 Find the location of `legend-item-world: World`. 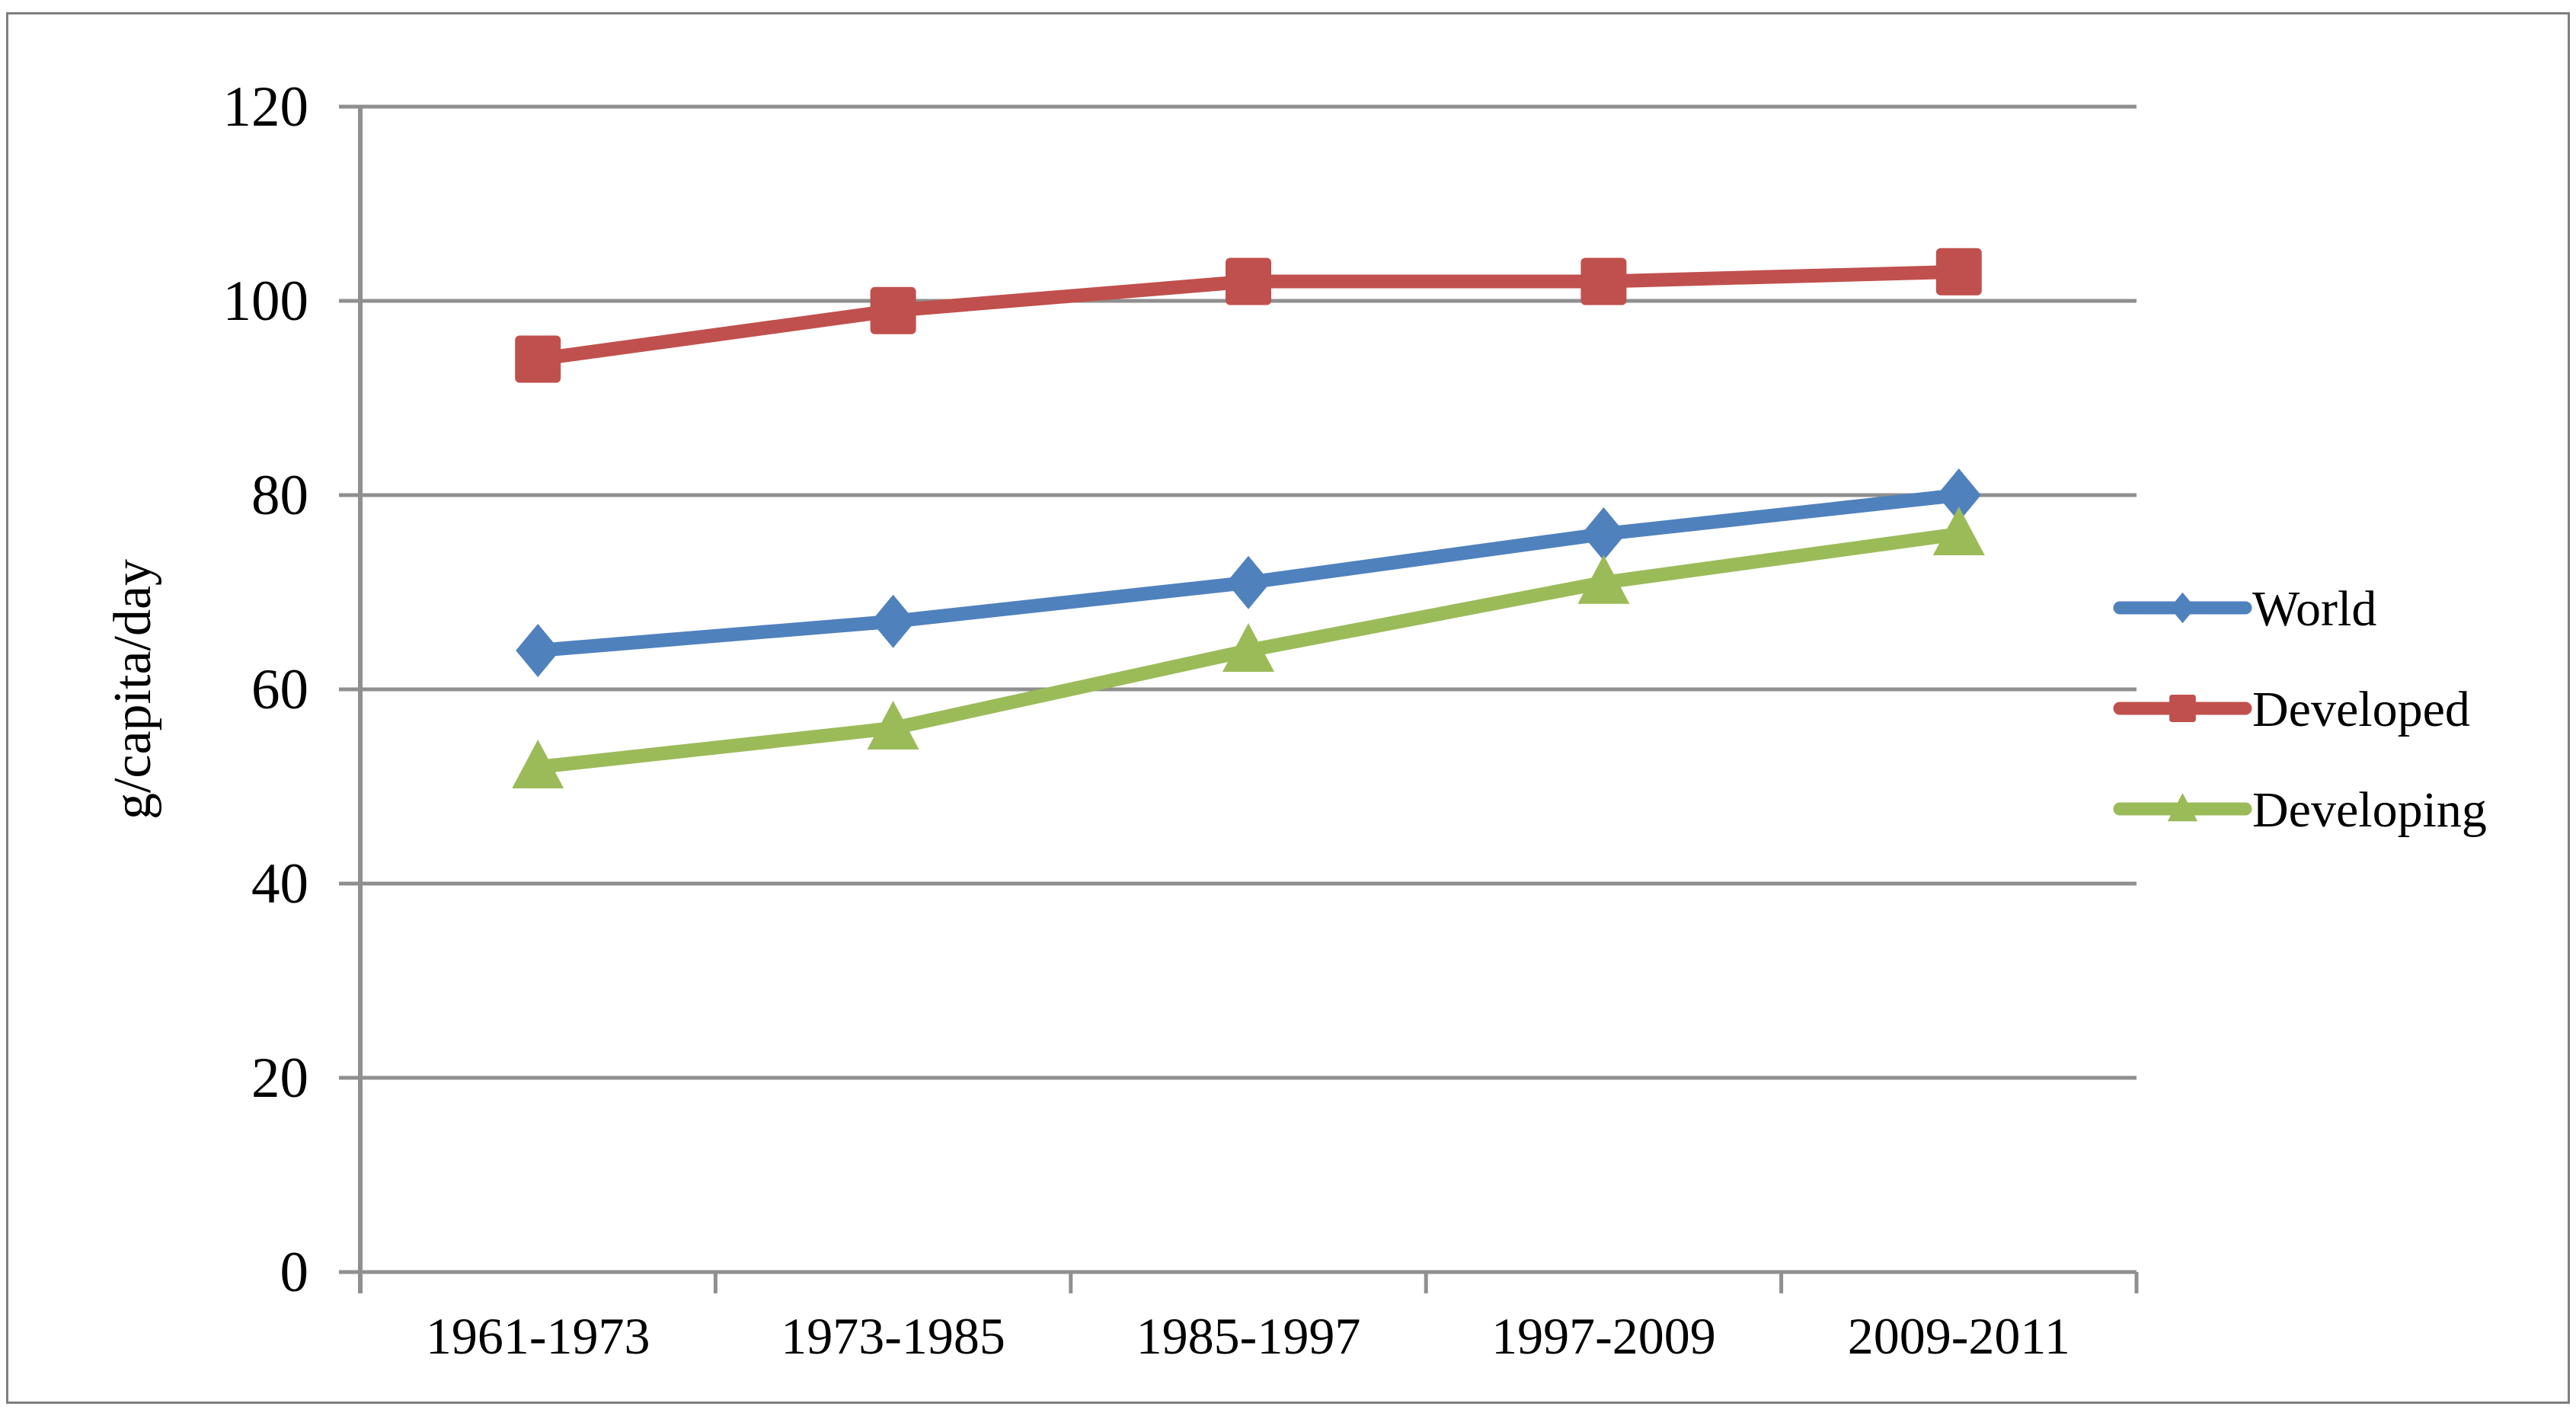

legend-item-world: World is located at coordinates (2245, 609).